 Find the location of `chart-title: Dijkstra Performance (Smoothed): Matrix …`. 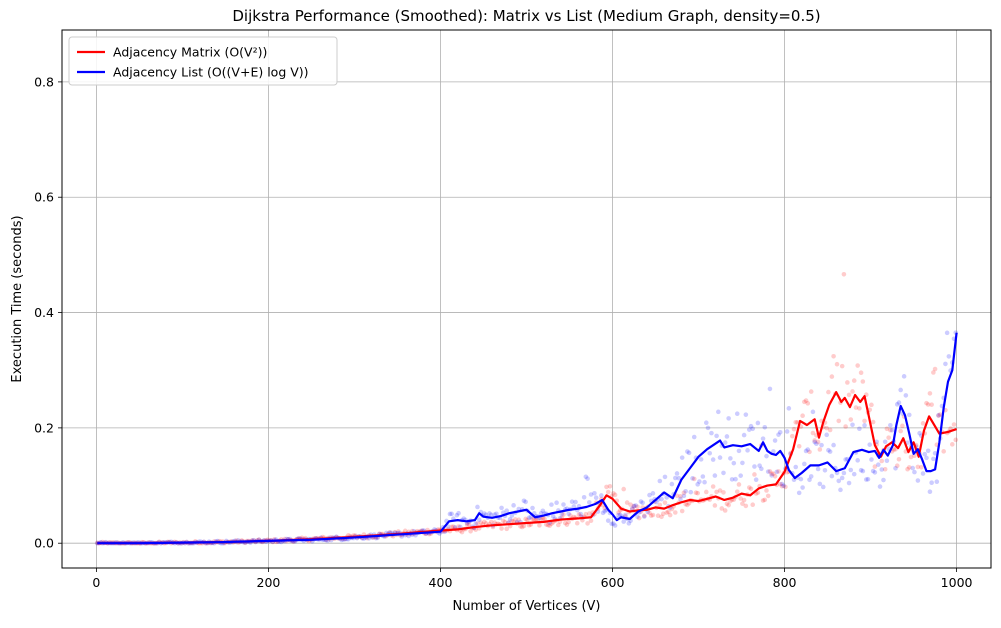

chart-title: Dijkstra Performance (Smoothed): Matrix … is located at coordinates (526, 16).